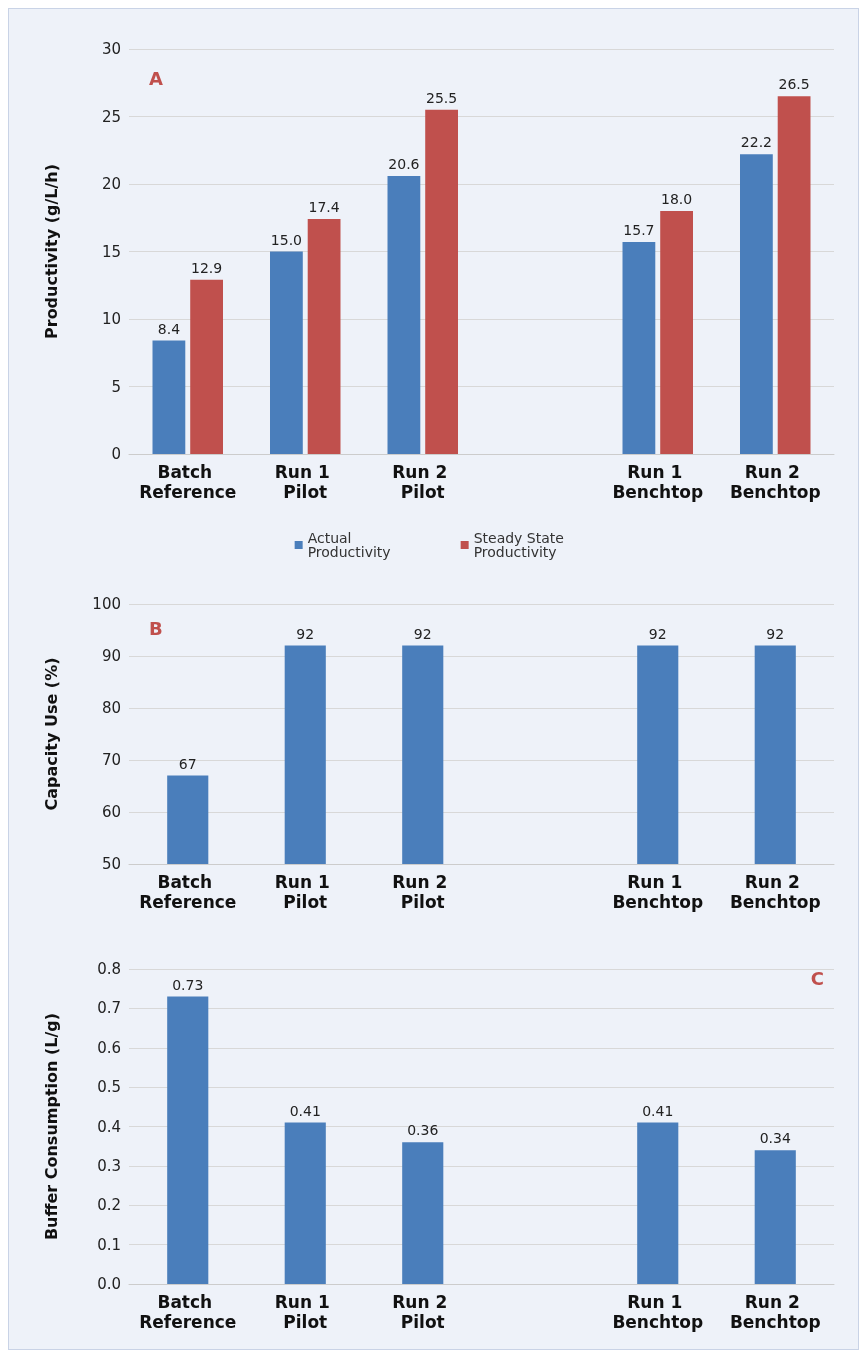 The image size is (867, 1353). I want to click on y-tick-label: 0.8, so click(109, 969).